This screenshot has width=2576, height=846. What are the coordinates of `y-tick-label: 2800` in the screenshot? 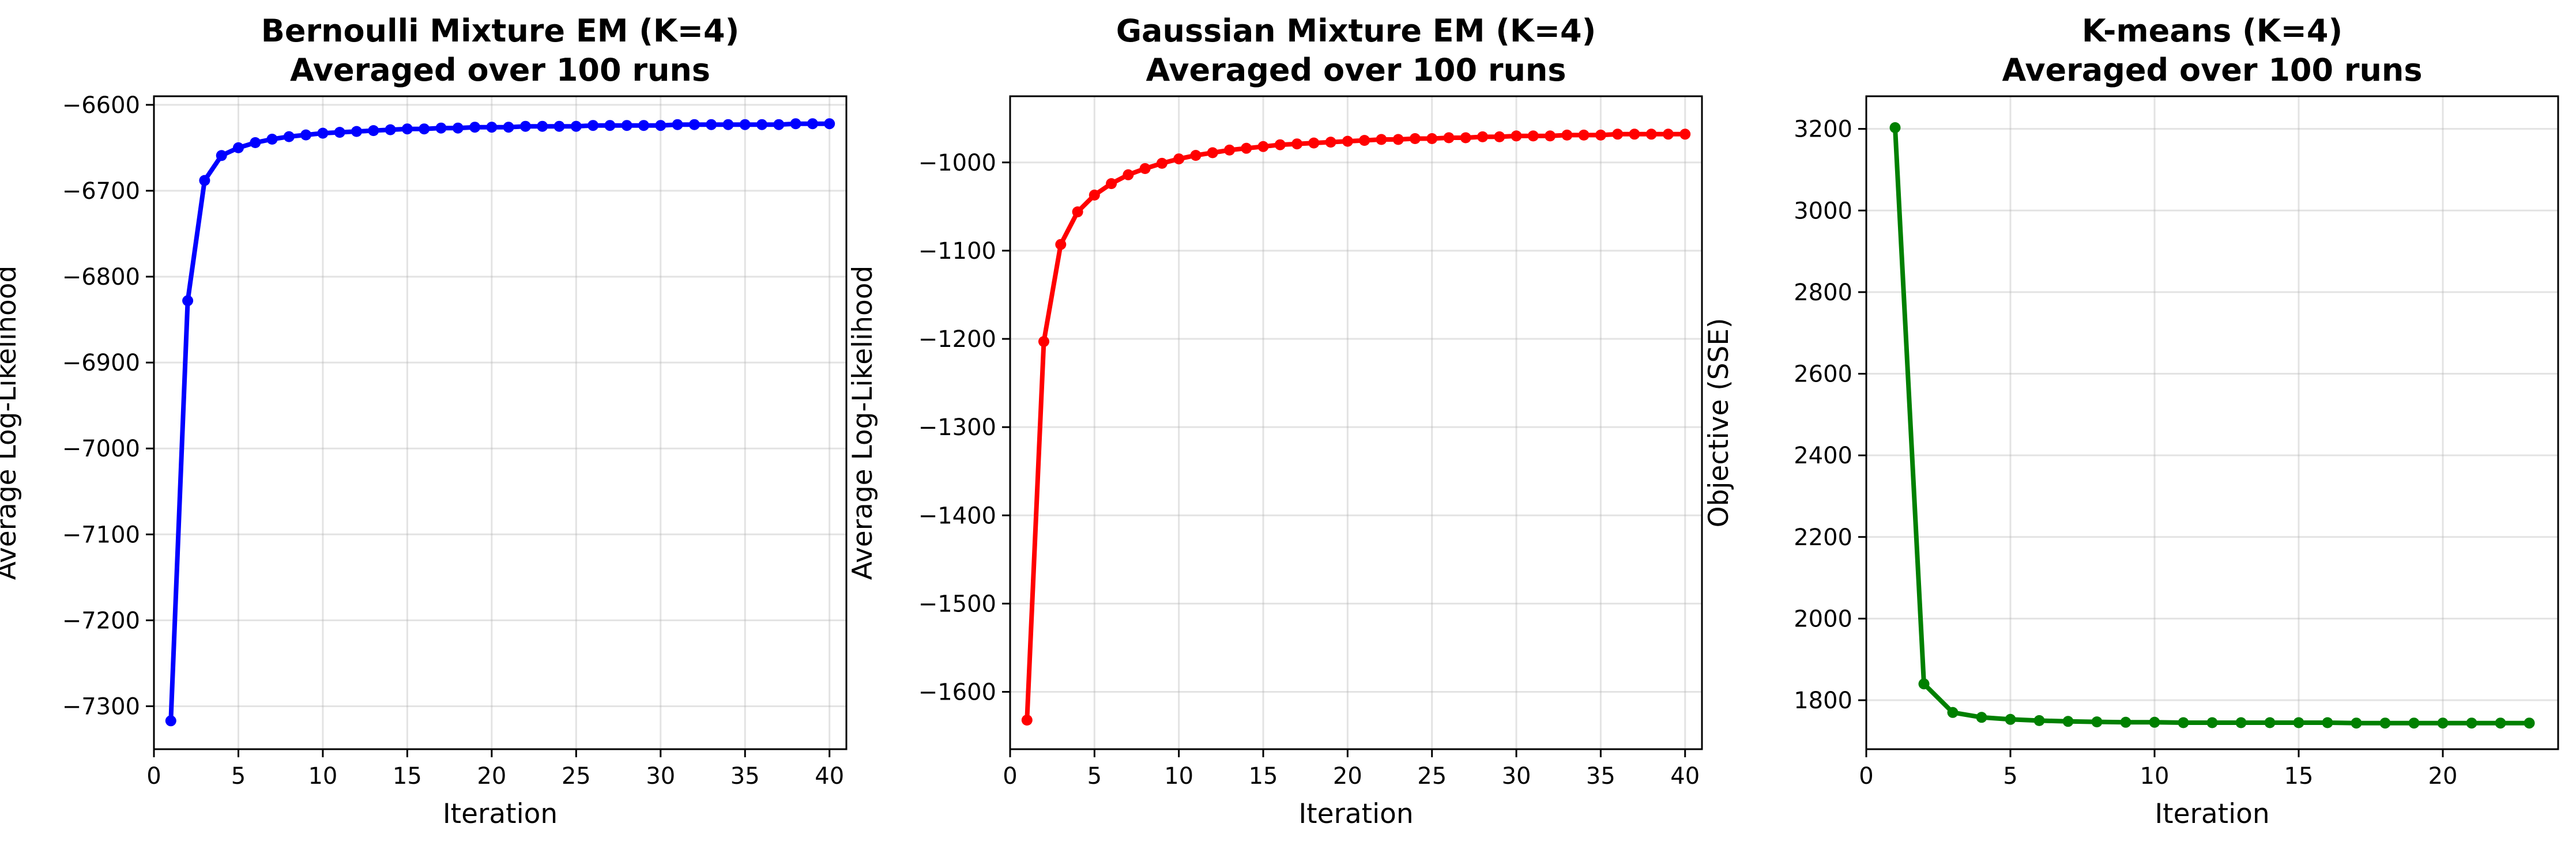 It's located at (1823, 293).